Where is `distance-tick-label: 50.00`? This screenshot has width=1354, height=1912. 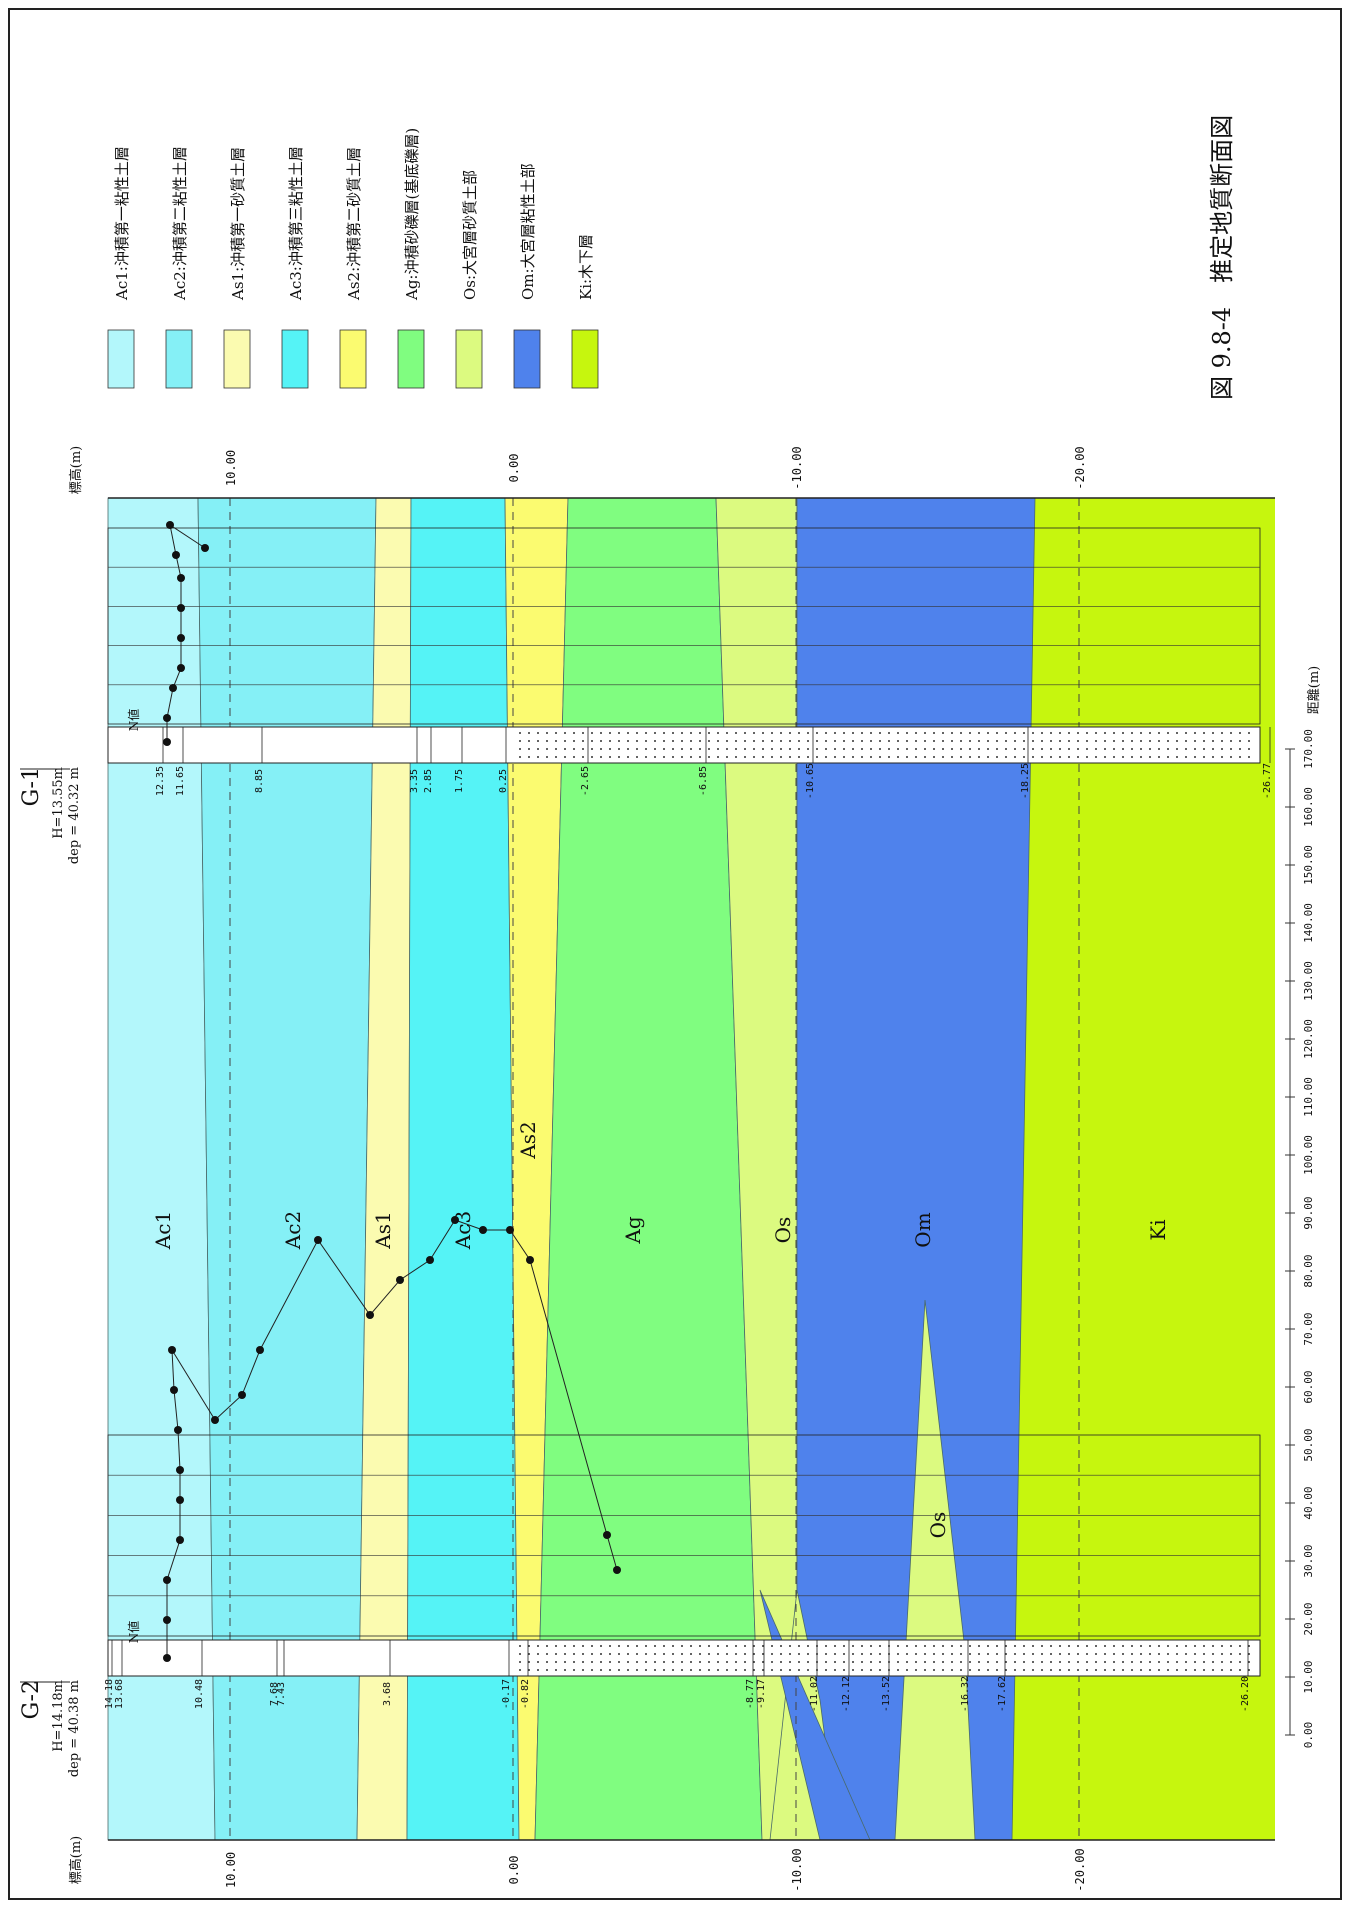 distance-tick-label: 50.00 is located at coordinates (1308, 1444).